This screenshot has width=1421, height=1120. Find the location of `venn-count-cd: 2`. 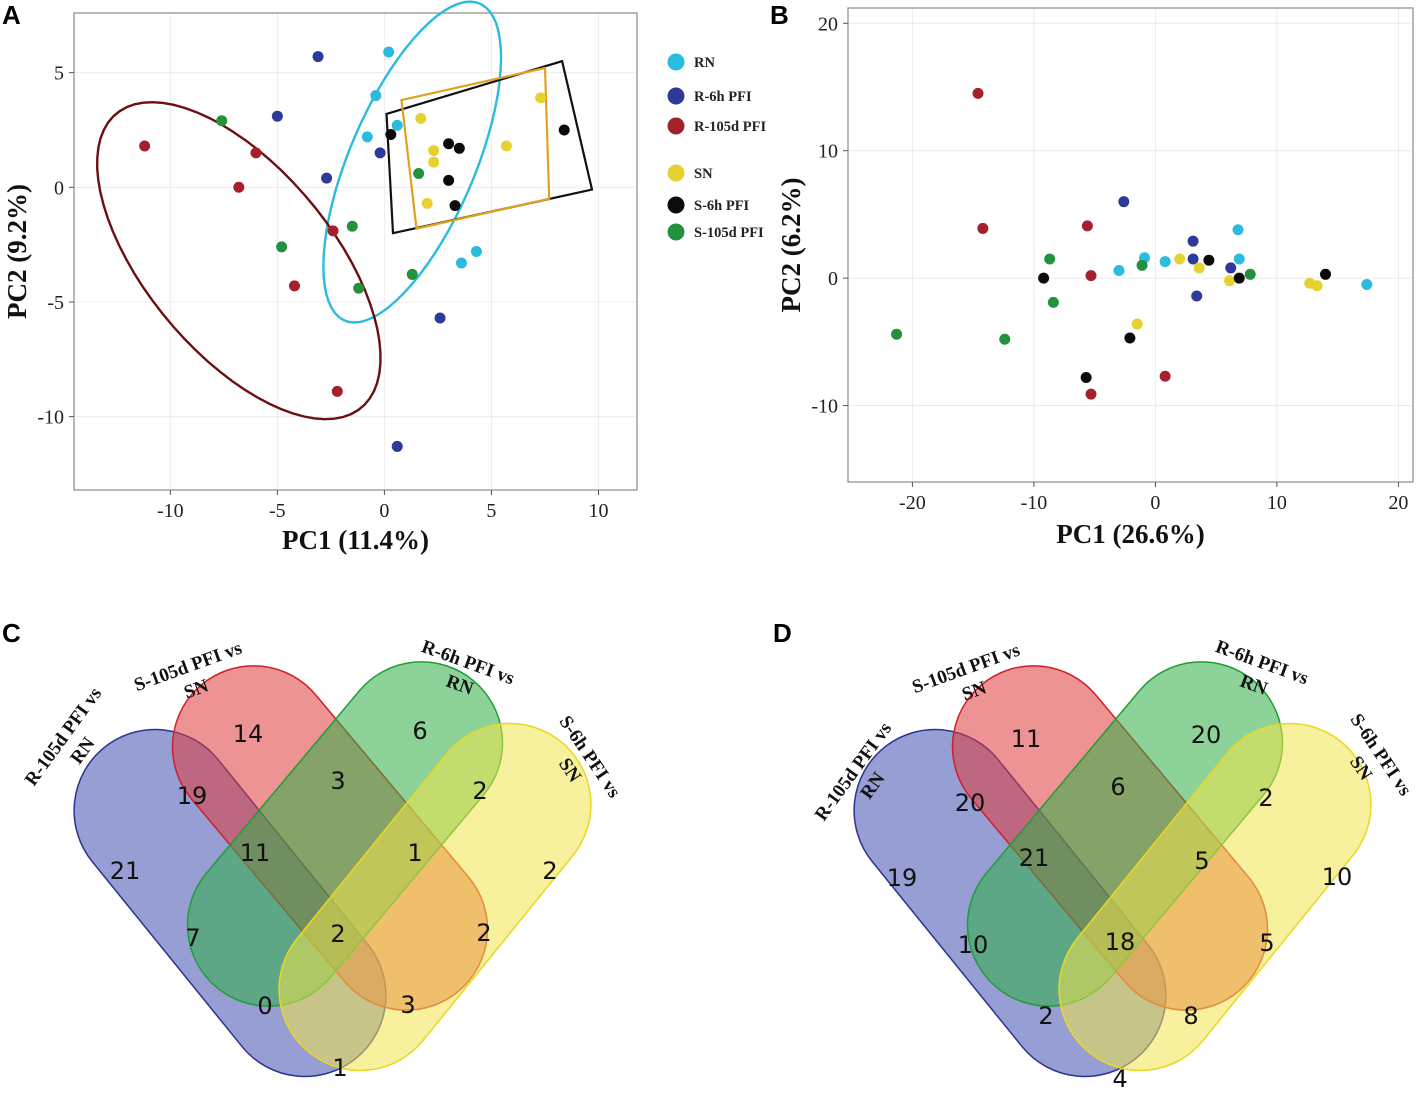

venn-count-cd: 2 is located at coordinates (1265, 798).